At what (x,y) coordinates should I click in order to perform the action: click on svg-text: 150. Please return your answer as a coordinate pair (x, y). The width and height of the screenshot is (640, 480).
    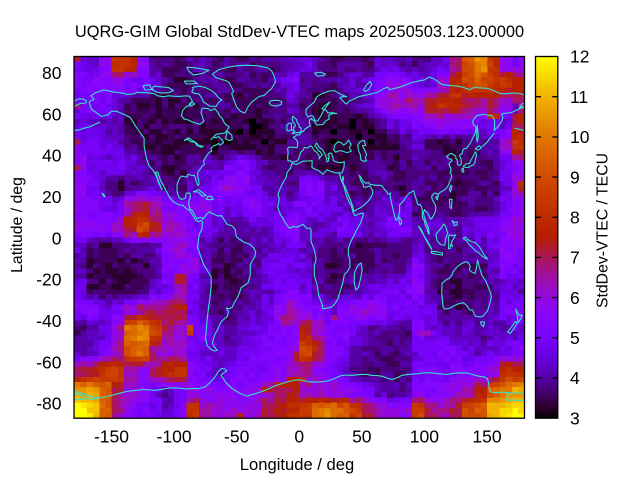
    Looking at the image, I should click on (486, 437).